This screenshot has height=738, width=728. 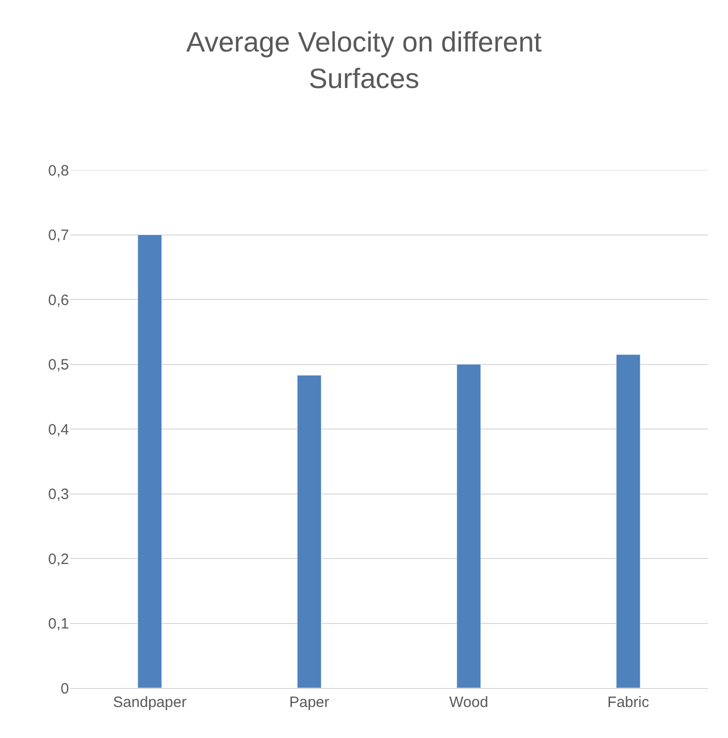 I want to click on y-tick-label: 0,8, so click(x=58, y=171).